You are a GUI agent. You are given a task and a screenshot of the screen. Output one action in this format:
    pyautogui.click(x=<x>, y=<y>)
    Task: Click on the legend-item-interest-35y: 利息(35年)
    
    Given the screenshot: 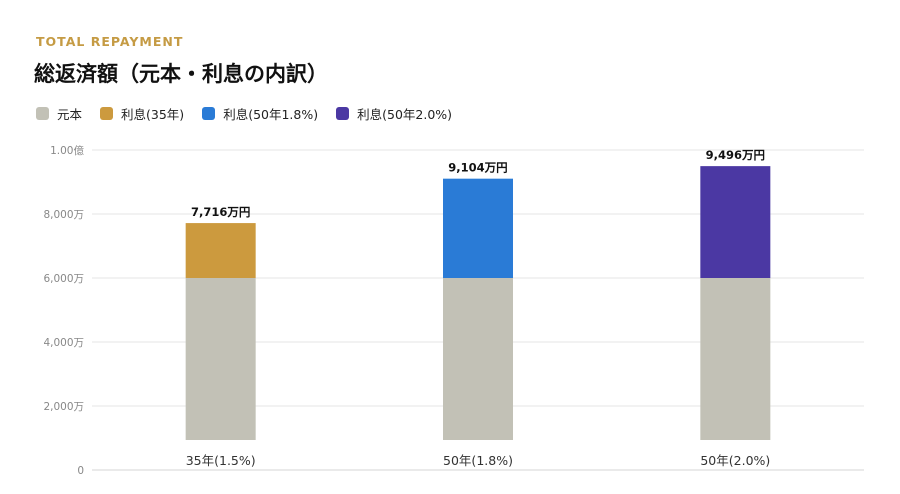 What is the action you would take?
    pyautogui.click(x=142, y=113)
    